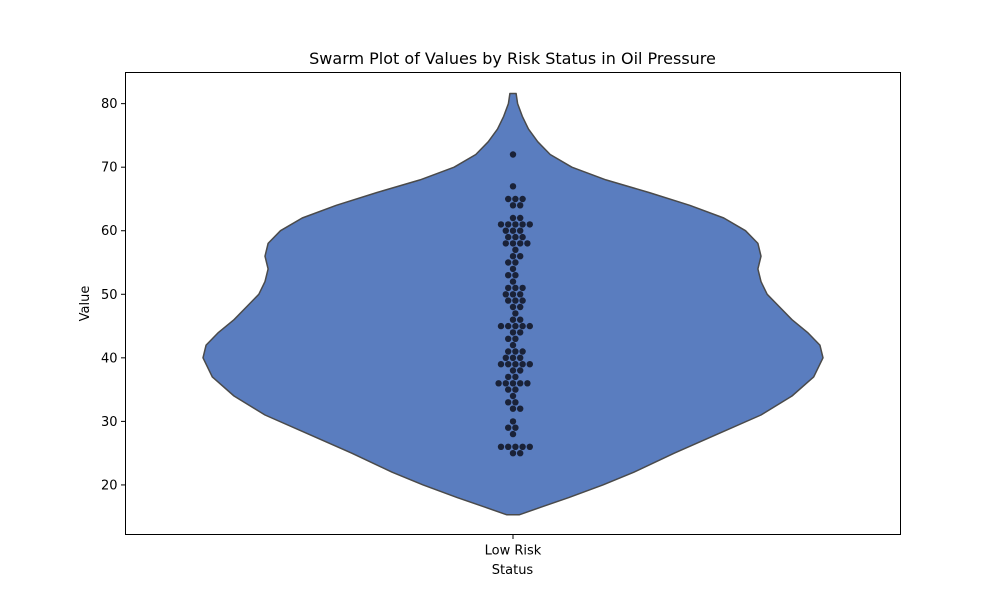 Image resolution: width=1000 pixels, height=600 pixels. What do you see at coordinates (513, 570) in the screenshot?
I see `x-axis-label: Status` at bounding box center [513, 570].